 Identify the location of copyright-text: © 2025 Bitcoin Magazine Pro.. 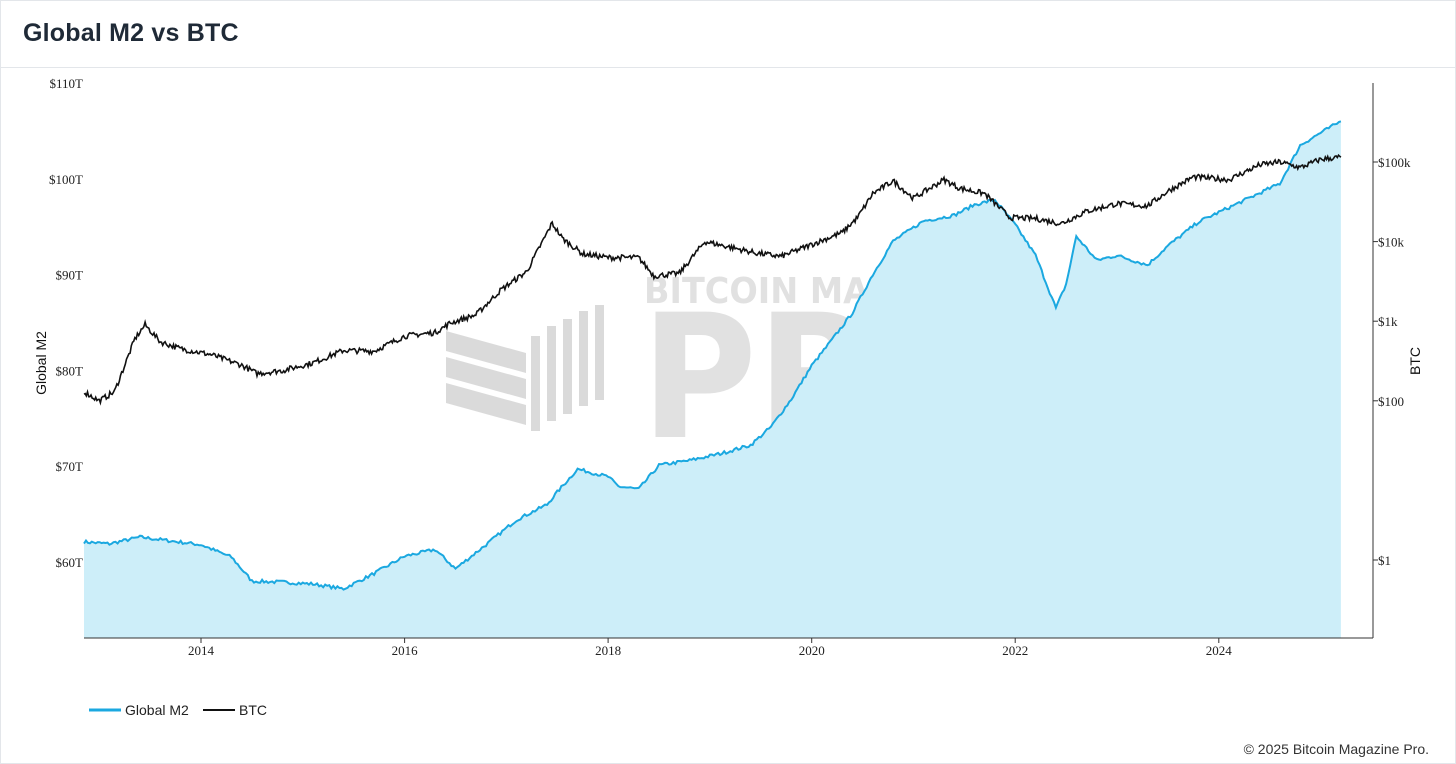
(1336, 749).